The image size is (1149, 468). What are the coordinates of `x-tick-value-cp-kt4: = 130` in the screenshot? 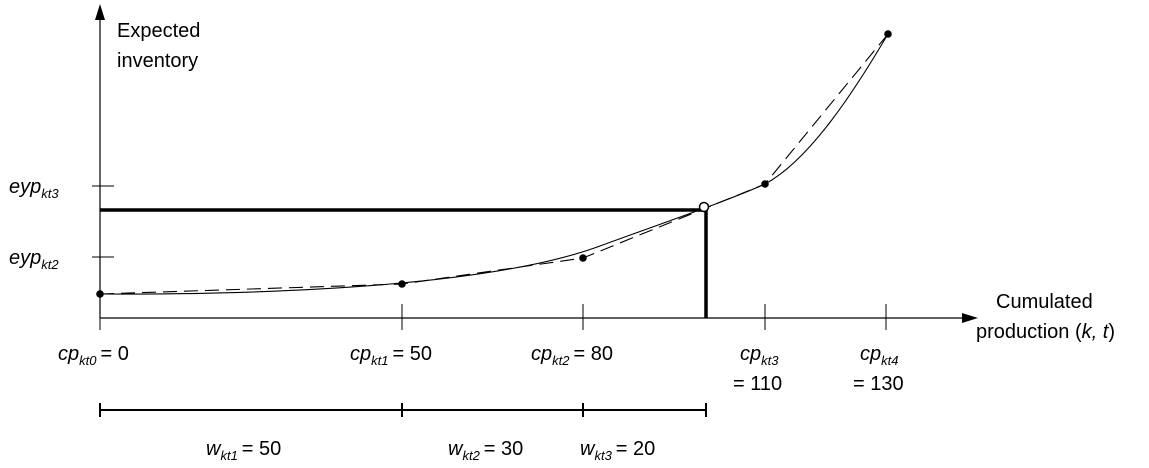 It's located at (878, 384).